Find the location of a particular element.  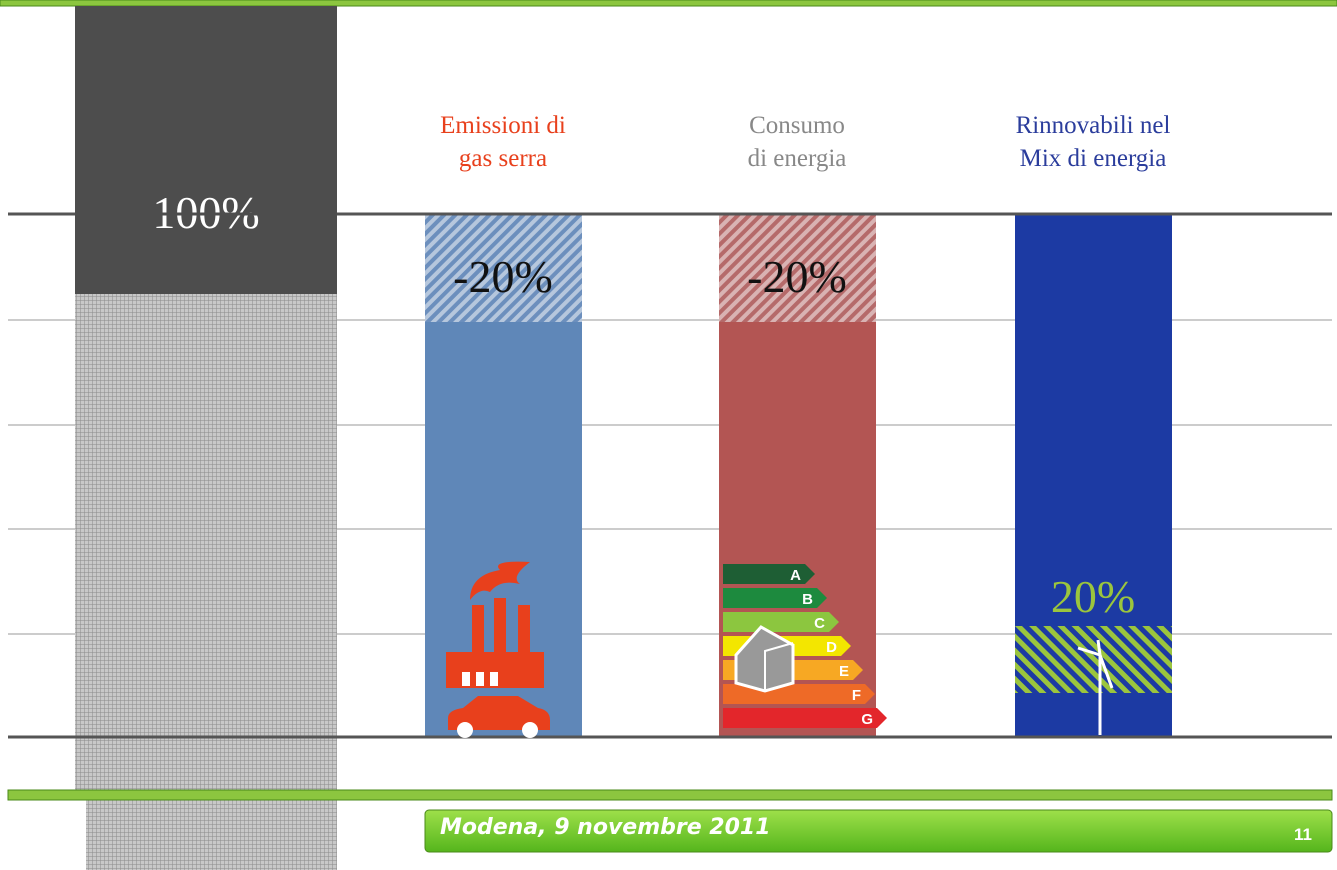

renewable-label: 20% is located at coordinates (1093, 596).